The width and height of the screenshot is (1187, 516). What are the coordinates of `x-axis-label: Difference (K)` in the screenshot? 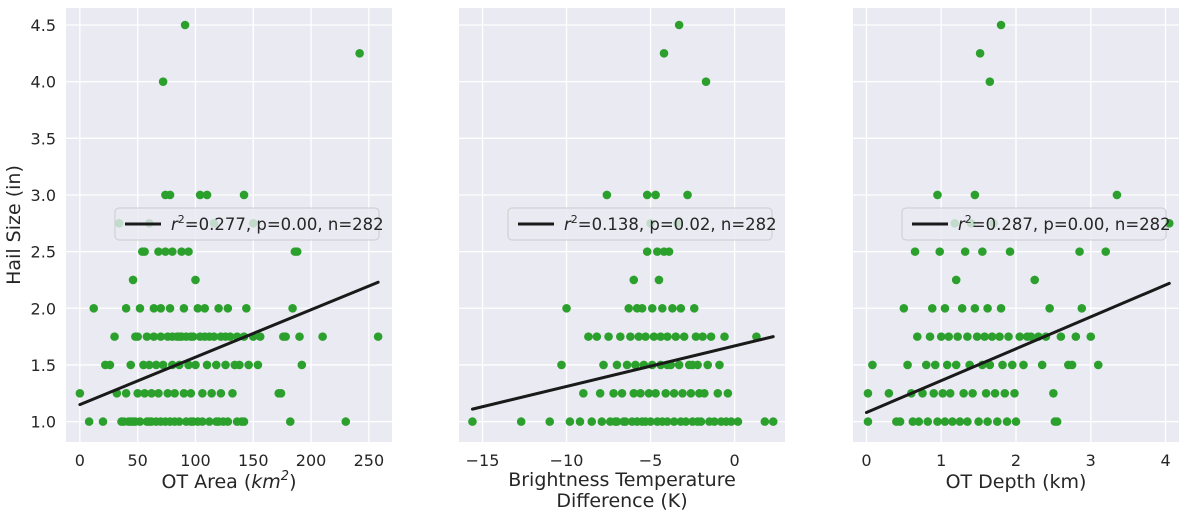 It's located at (621, 501).